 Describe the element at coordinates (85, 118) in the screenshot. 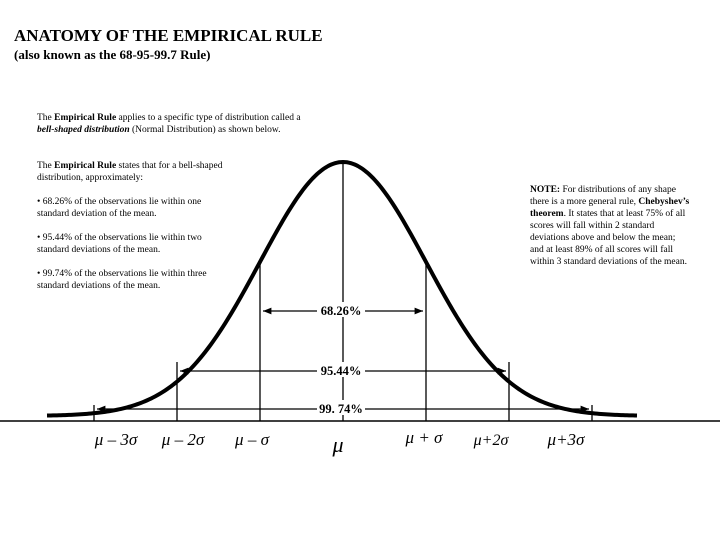

I see `intro-term: Empirical Rule` at that location.